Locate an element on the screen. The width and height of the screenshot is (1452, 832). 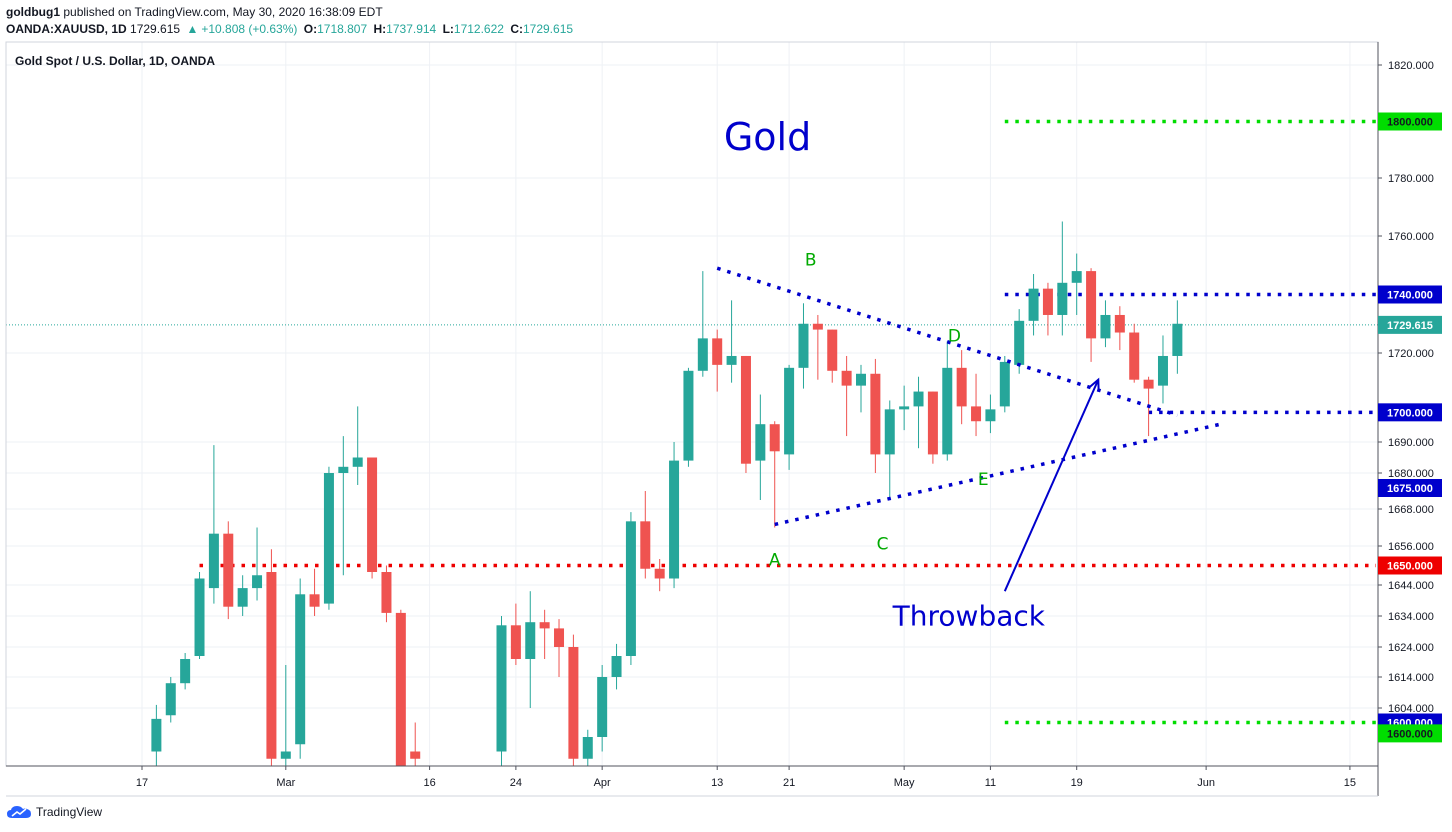
price-tag-label: 1729.615 is located at coordinates (1410, 326).